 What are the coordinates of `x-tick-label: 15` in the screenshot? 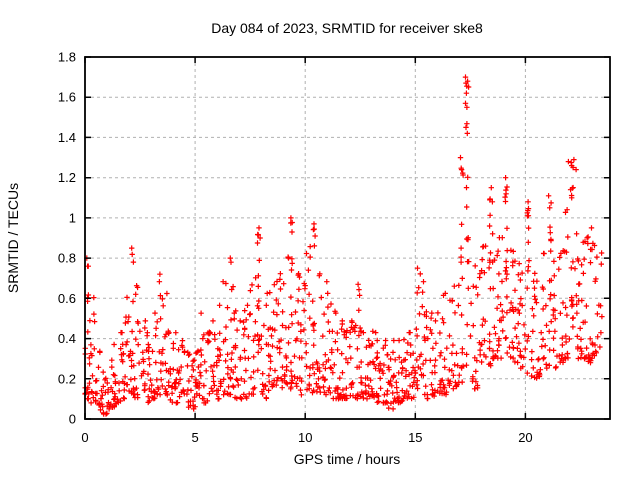 It's located at (415, 437).